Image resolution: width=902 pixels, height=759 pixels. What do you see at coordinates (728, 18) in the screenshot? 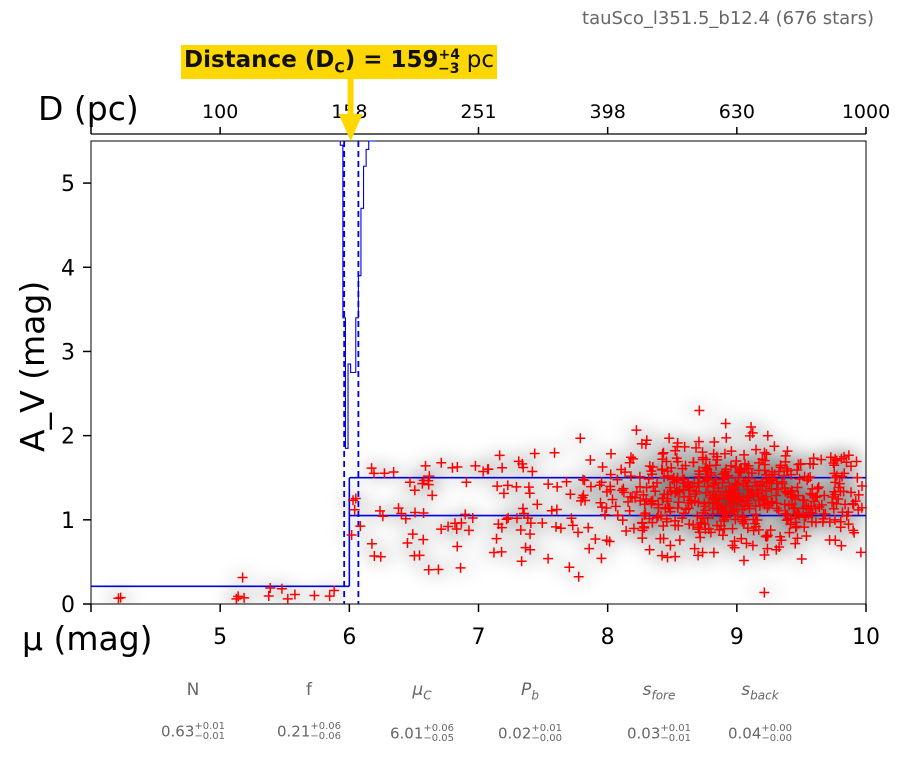
I see `field-title: tauSco_l351.5_b12.4 (676 stars)` at bounding box center [728, 18].